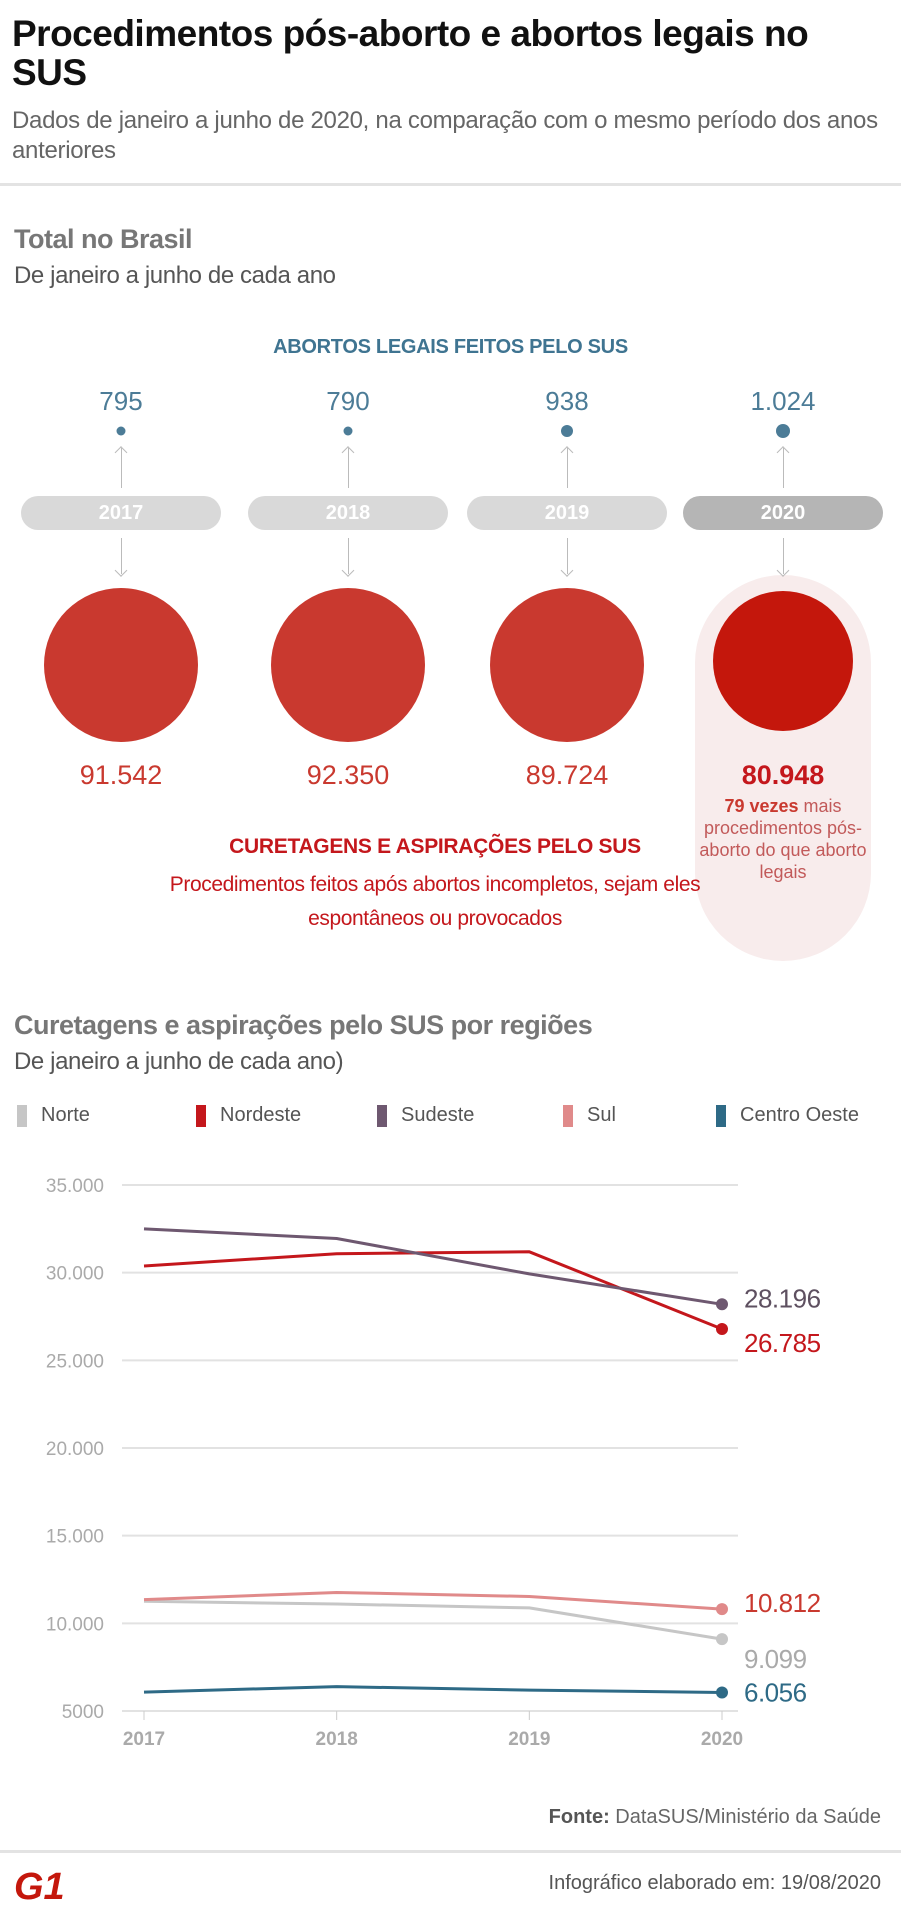 The width and height of the screenshot is (901, 1919). I want to click on series-end-label: 26.785, so click(782, 1343).